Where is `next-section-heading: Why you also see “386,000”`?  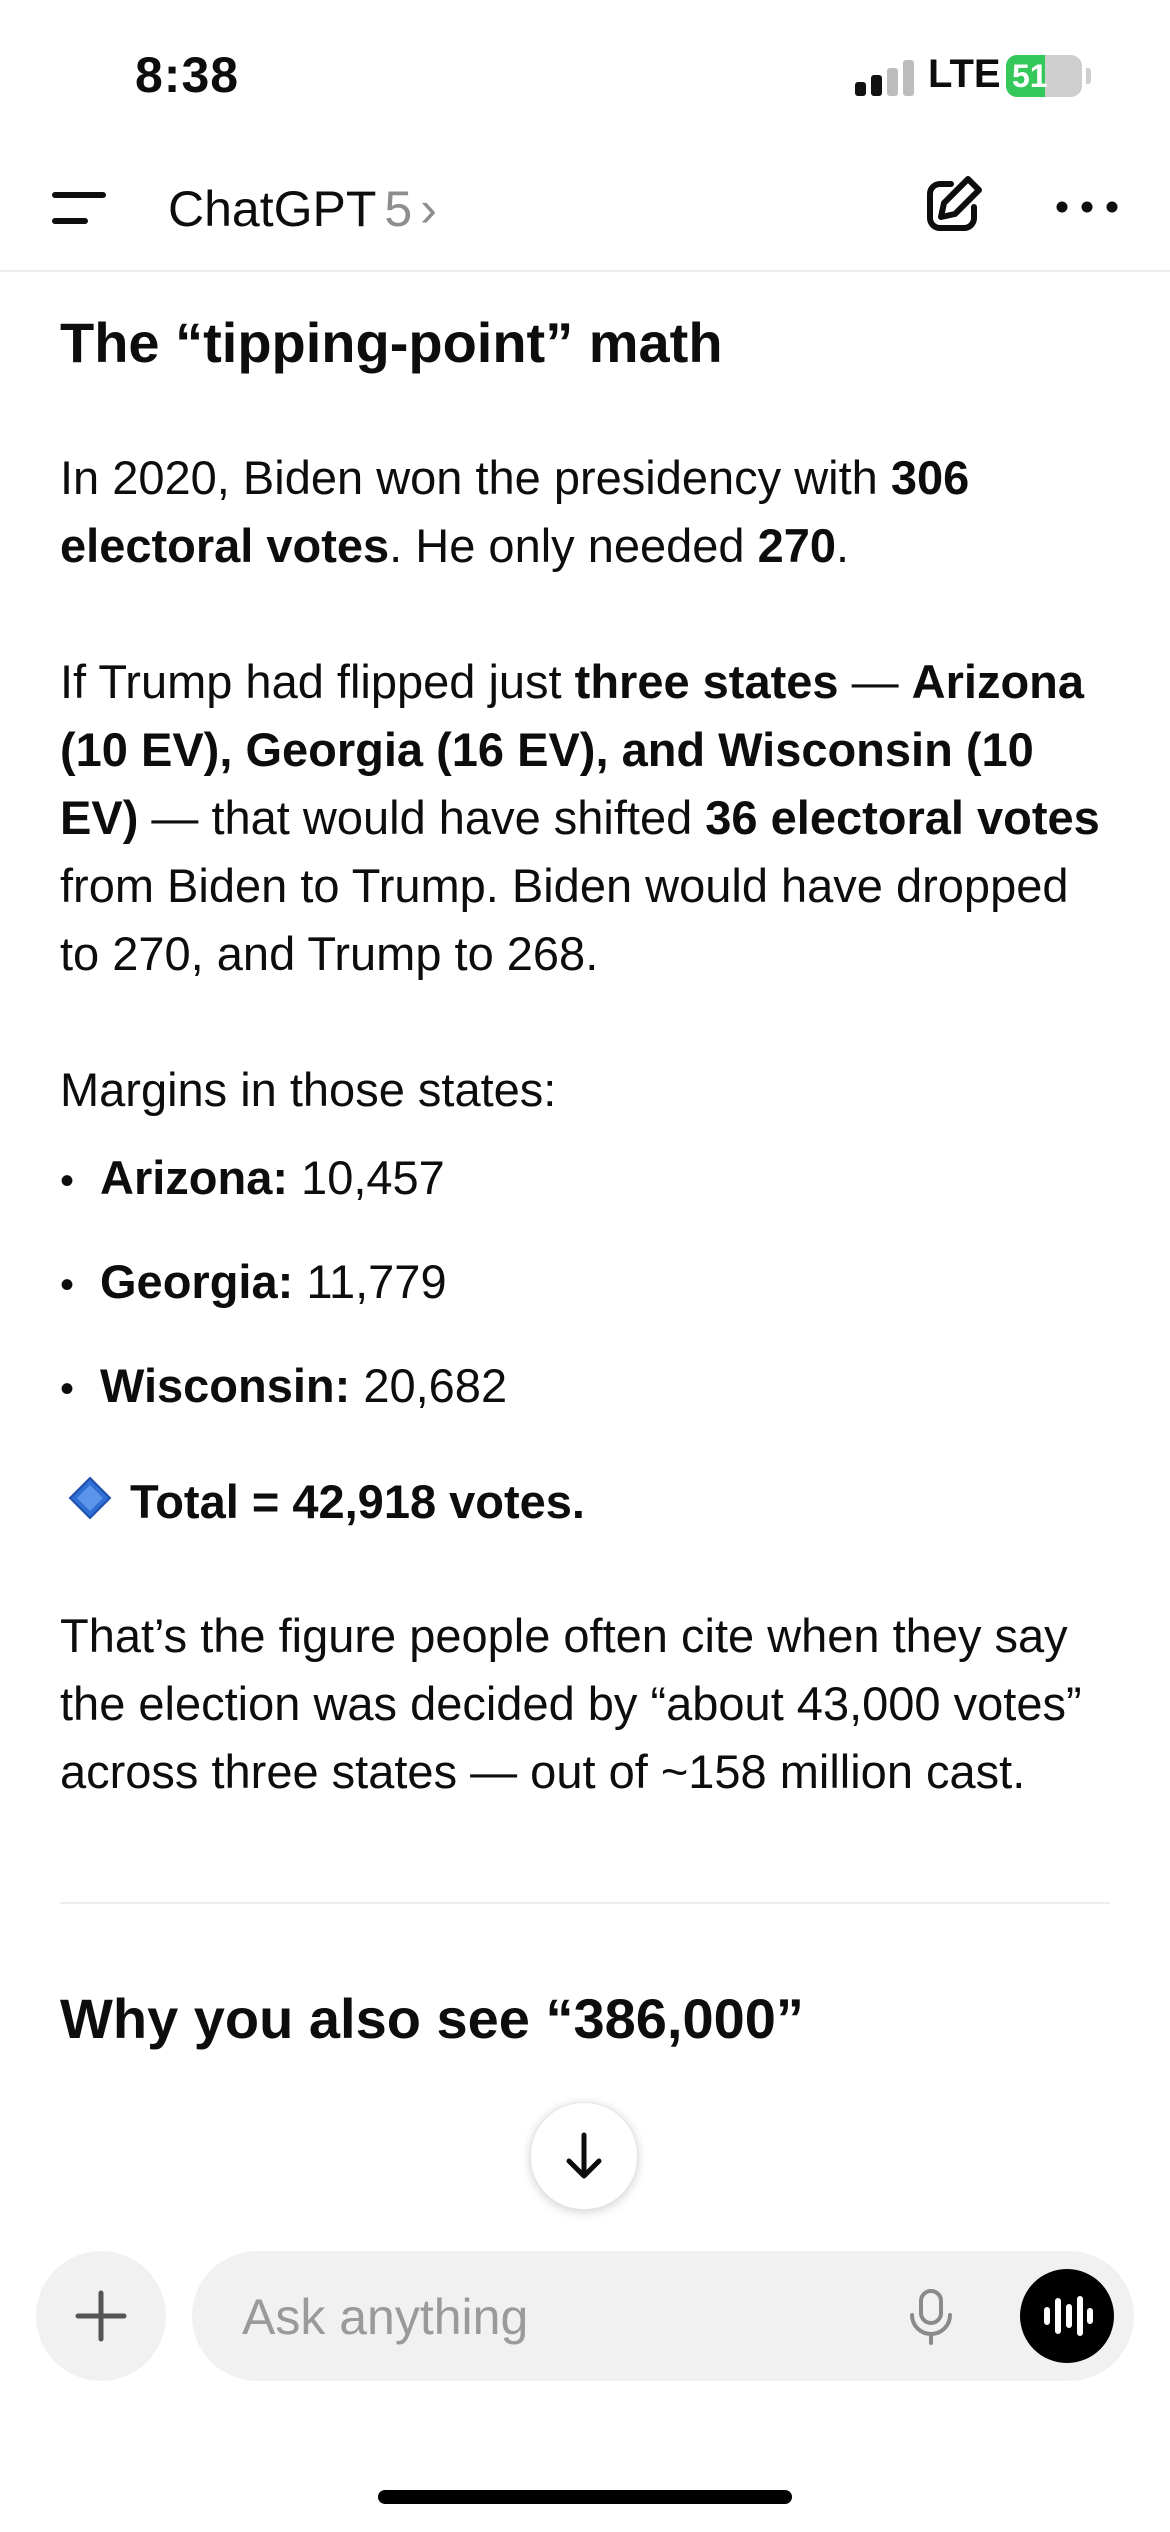
next-section-heading: Why you also see “386,000” is located at coordinates (432, 2018).